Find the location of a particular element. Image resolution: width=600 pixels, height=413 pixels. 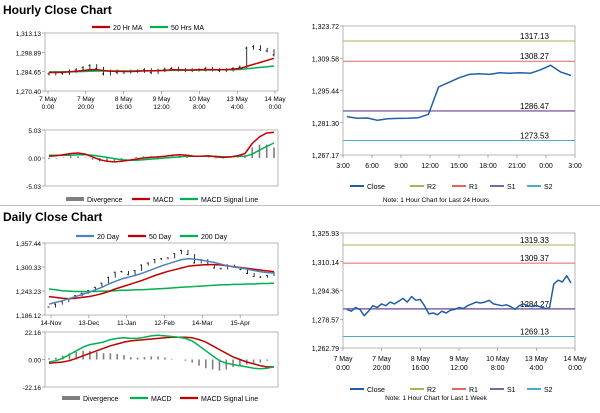

legend-200-day-label: 200 Day is located at coordinates (214, 237).